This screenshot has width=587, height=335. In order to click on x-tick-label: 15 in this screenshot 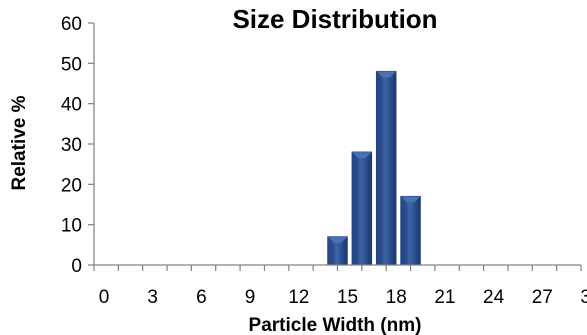, I will do `click(347, 297)`.